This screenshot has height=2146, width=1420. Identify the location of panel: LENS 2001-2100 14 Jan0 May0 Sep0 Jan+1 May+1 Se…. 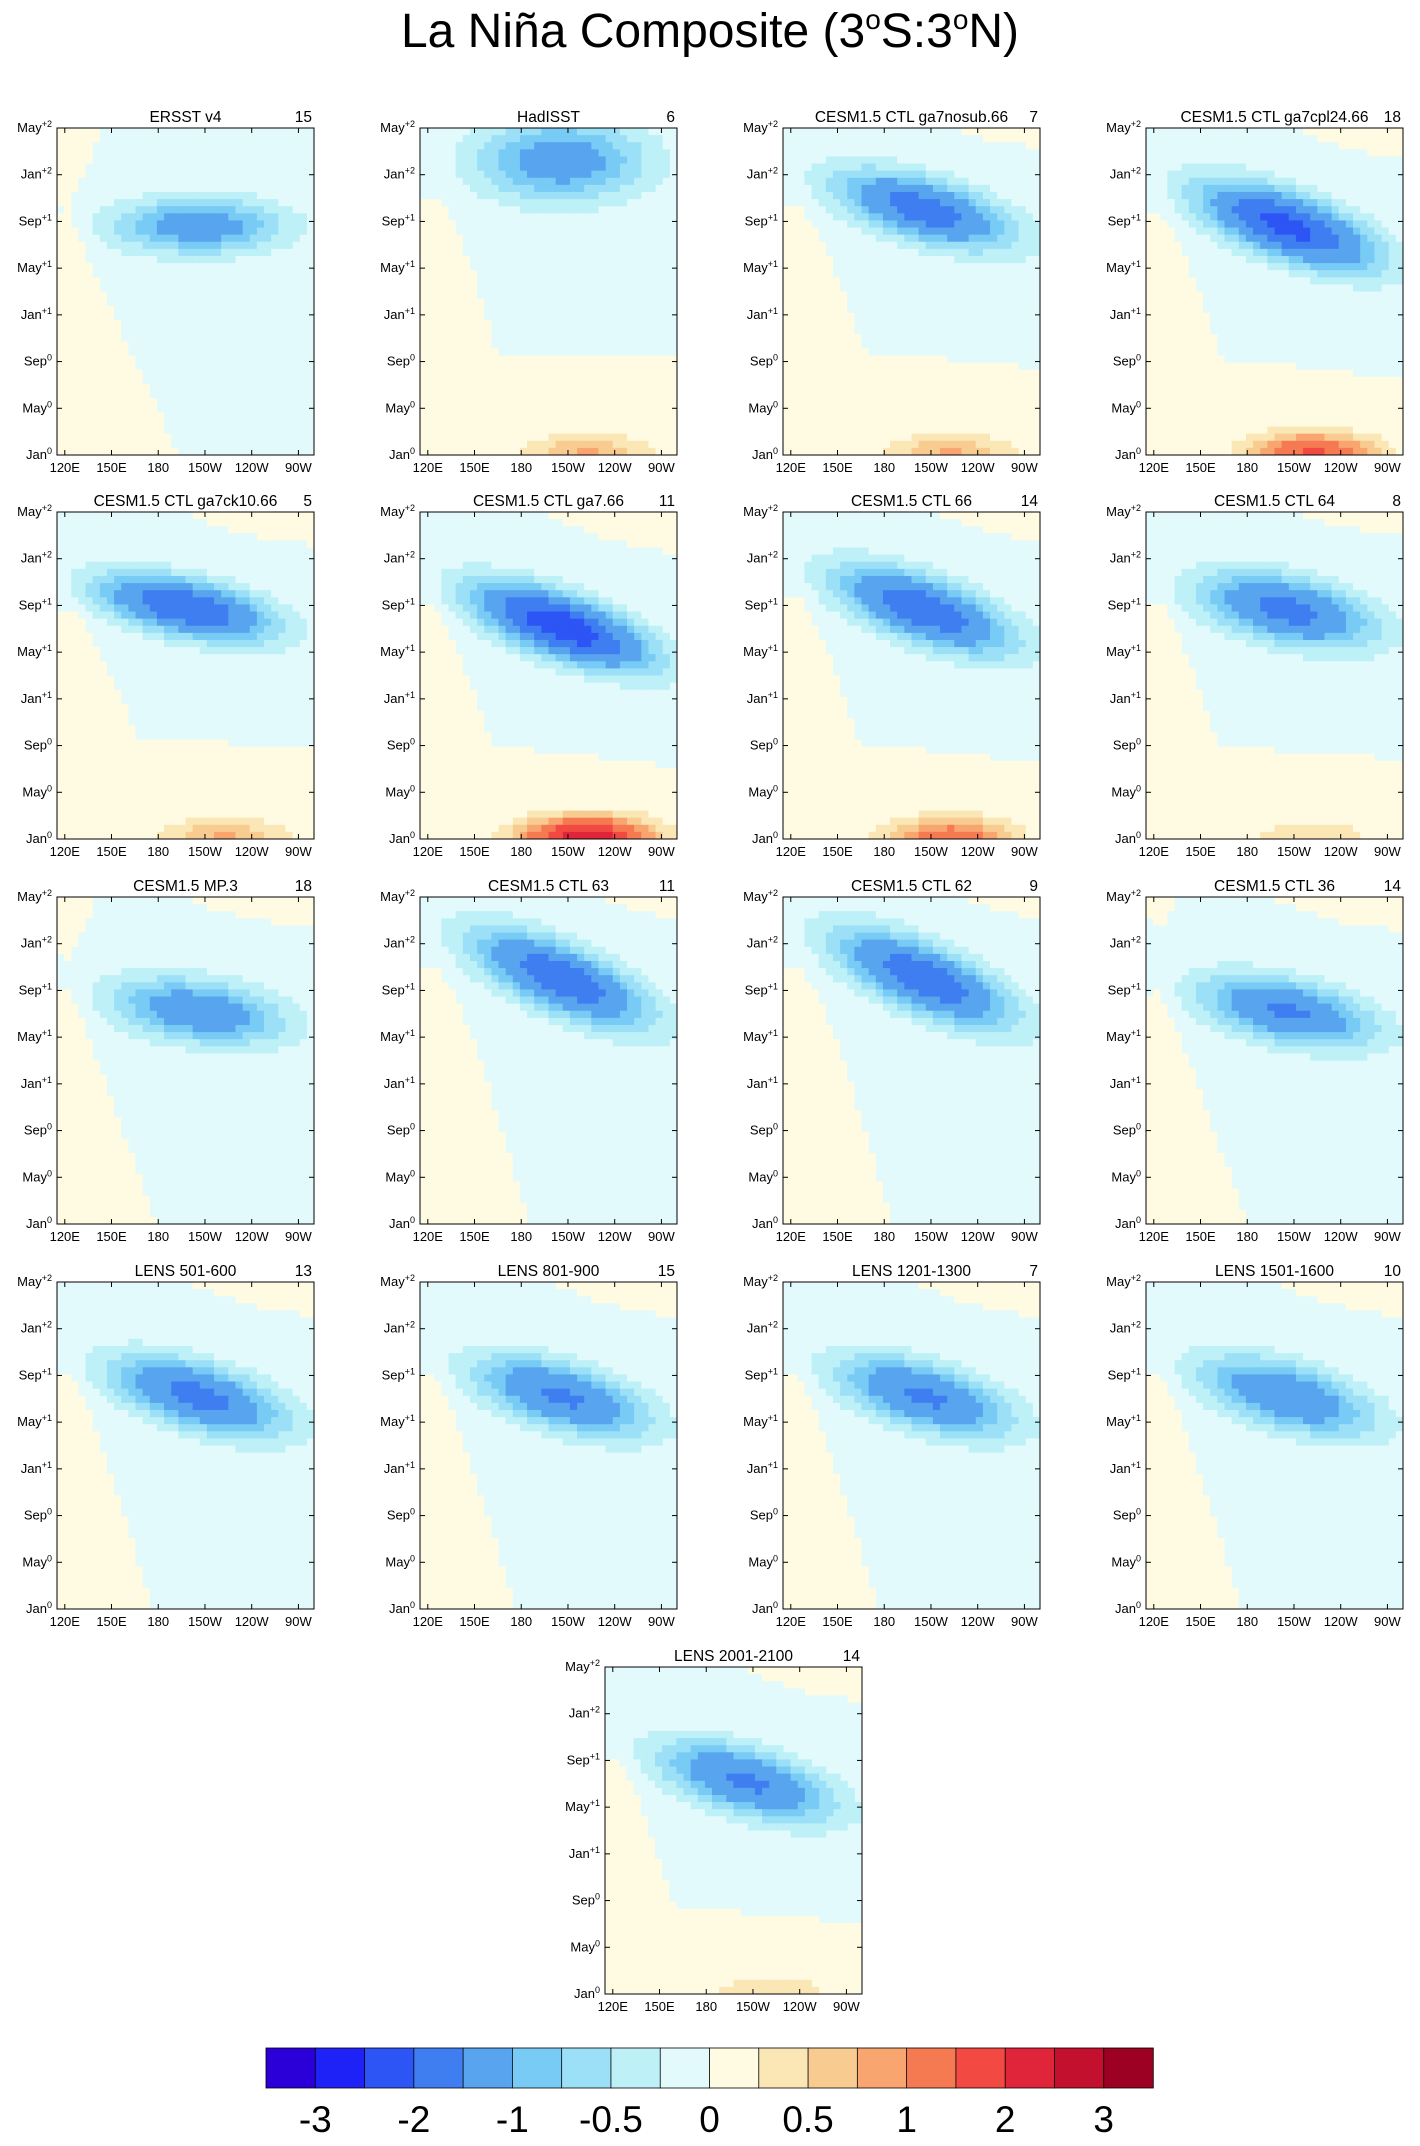
(714, 1831).